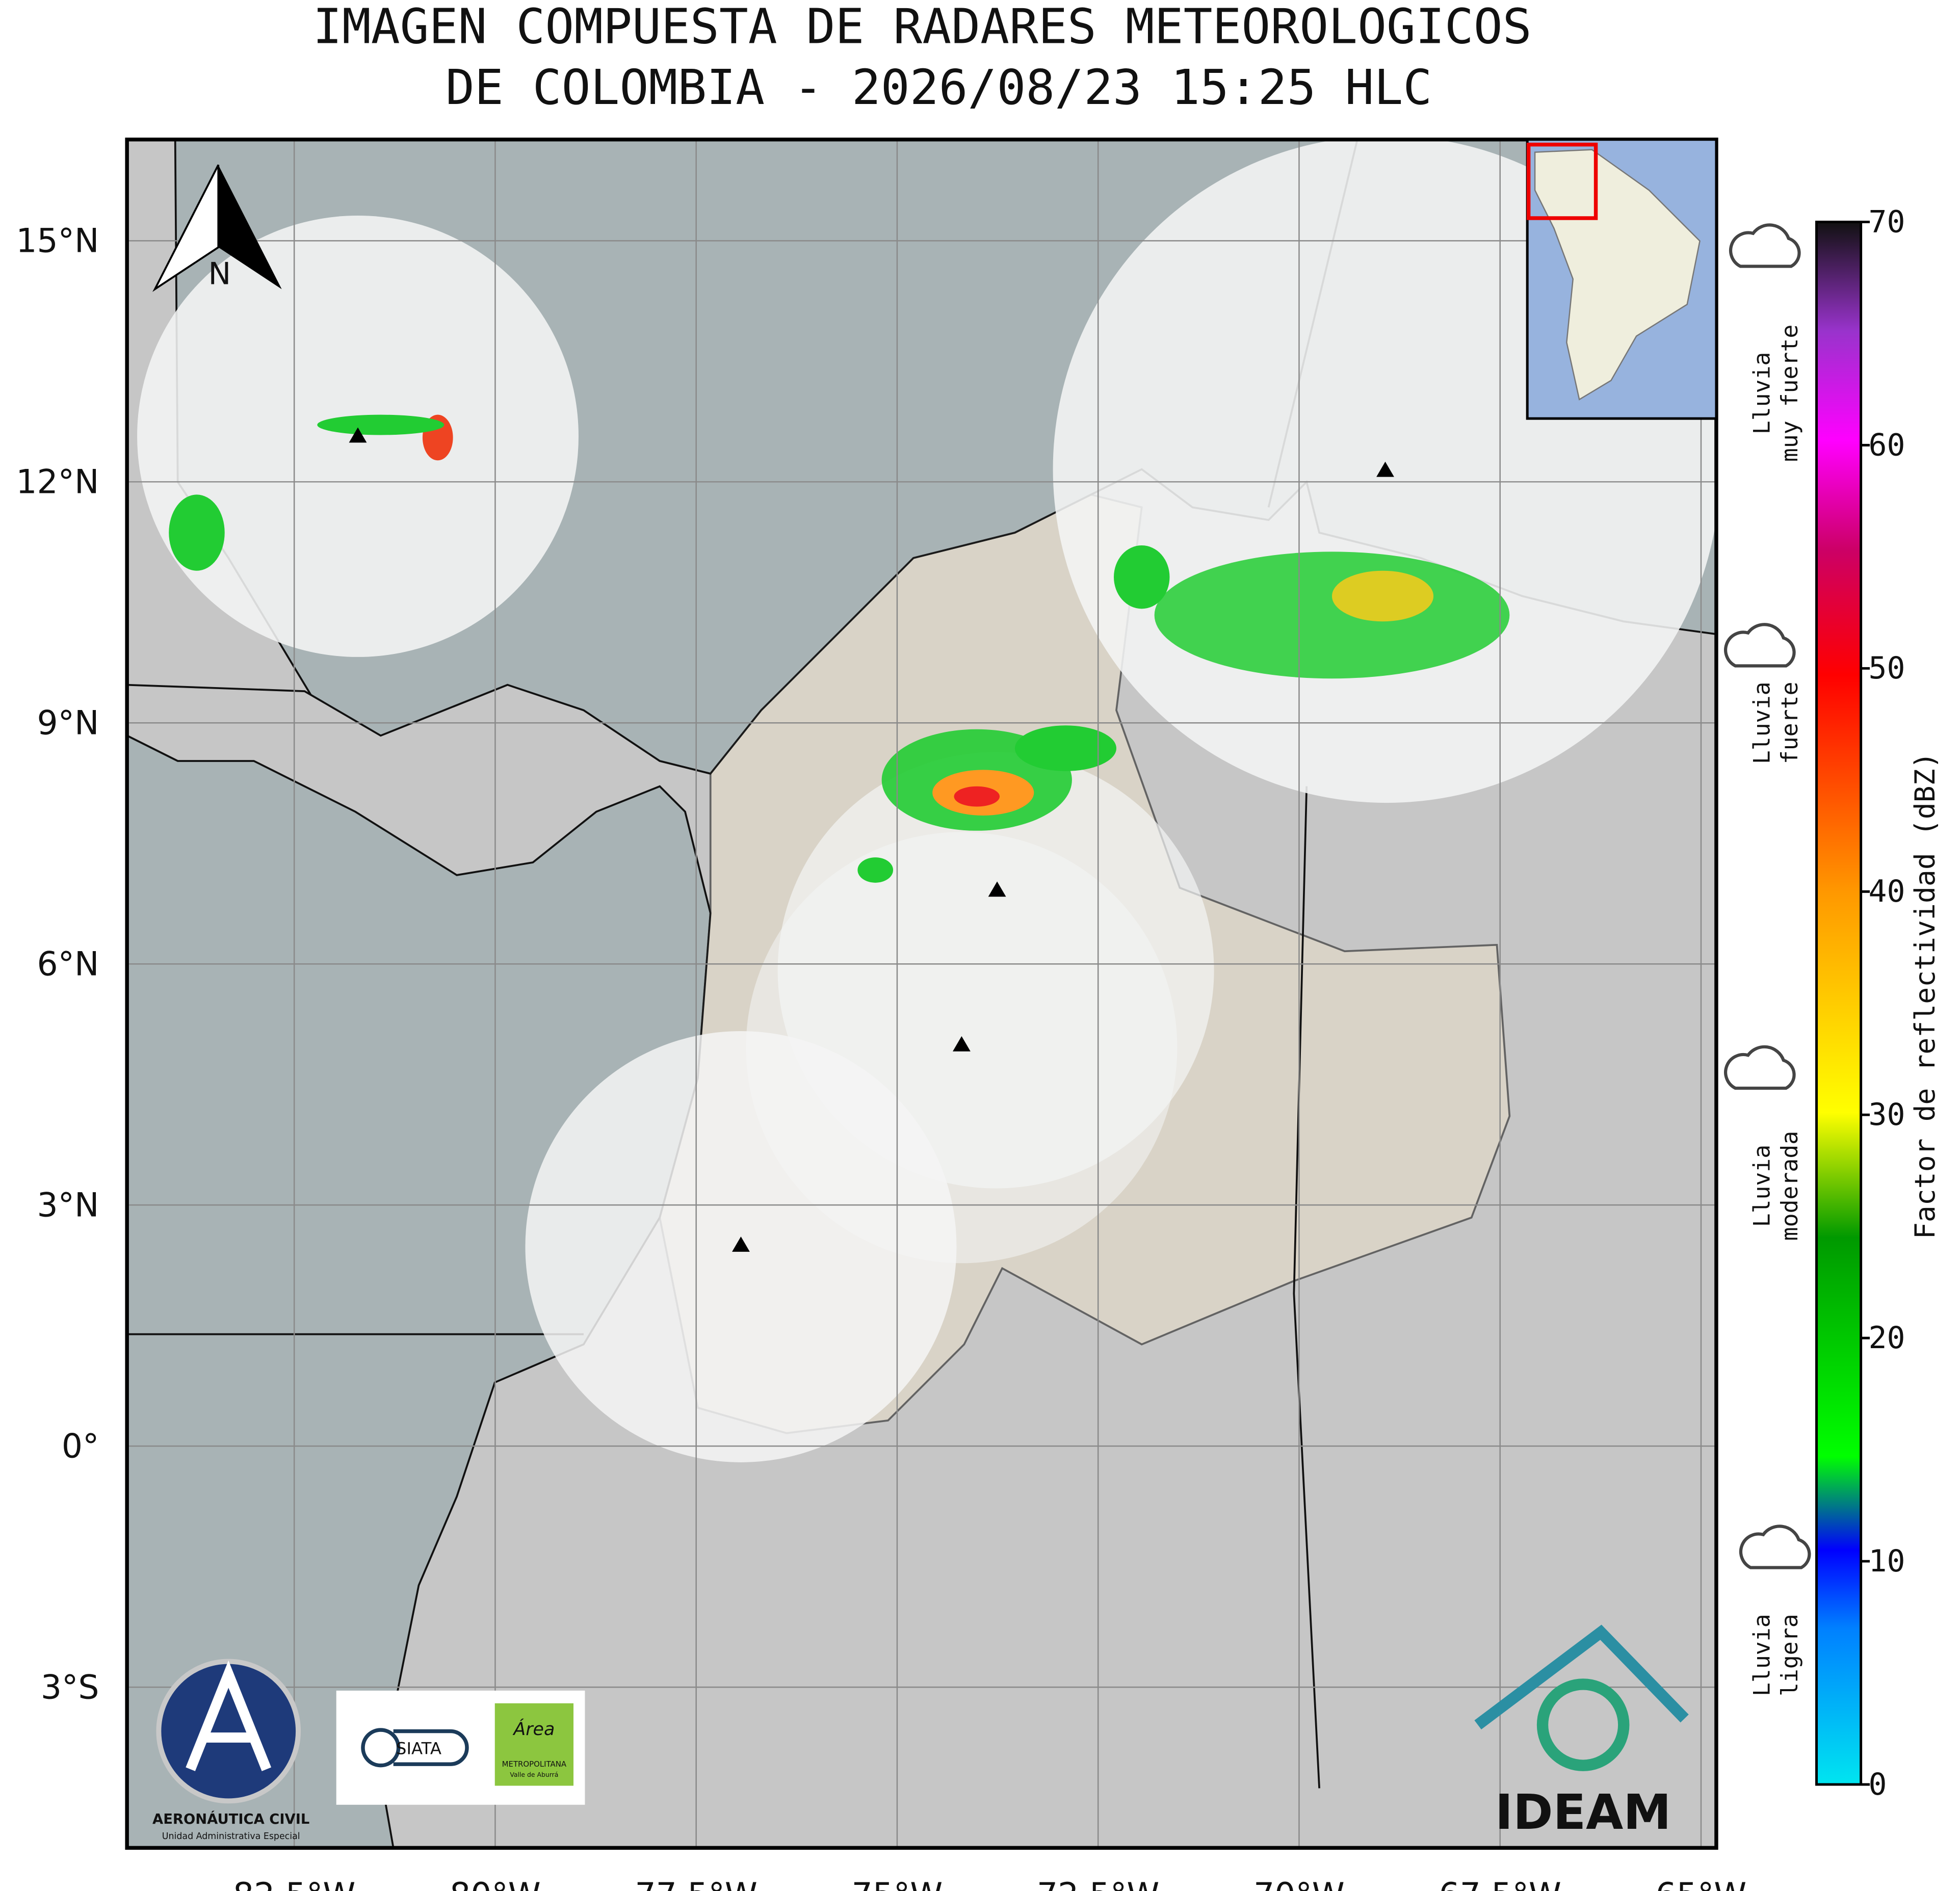  What do you see at coordinates (231, 1836) in the screenshot?
I see `logo-text: Unidad Administrativa Especial` at bounding box center [231, 1836].